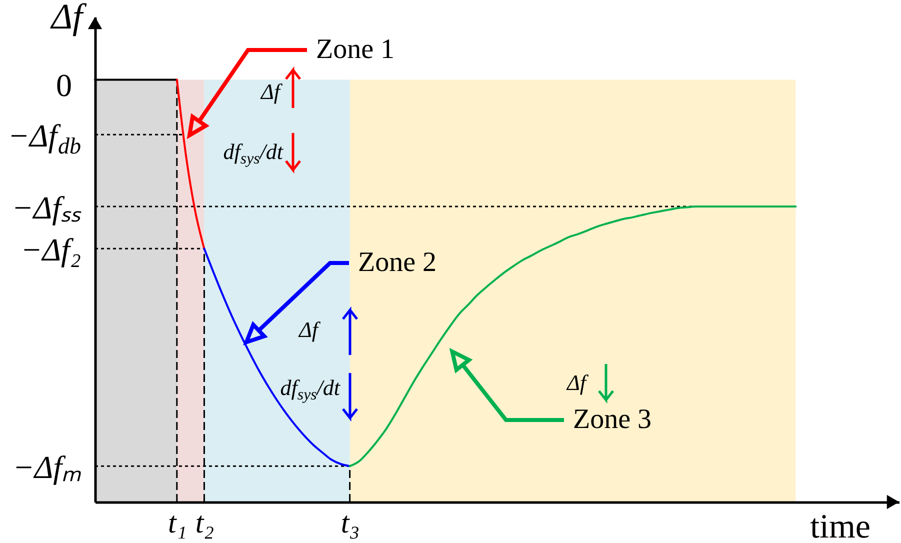  I want to click on x-tick-label: t₁, so click(177, 523).